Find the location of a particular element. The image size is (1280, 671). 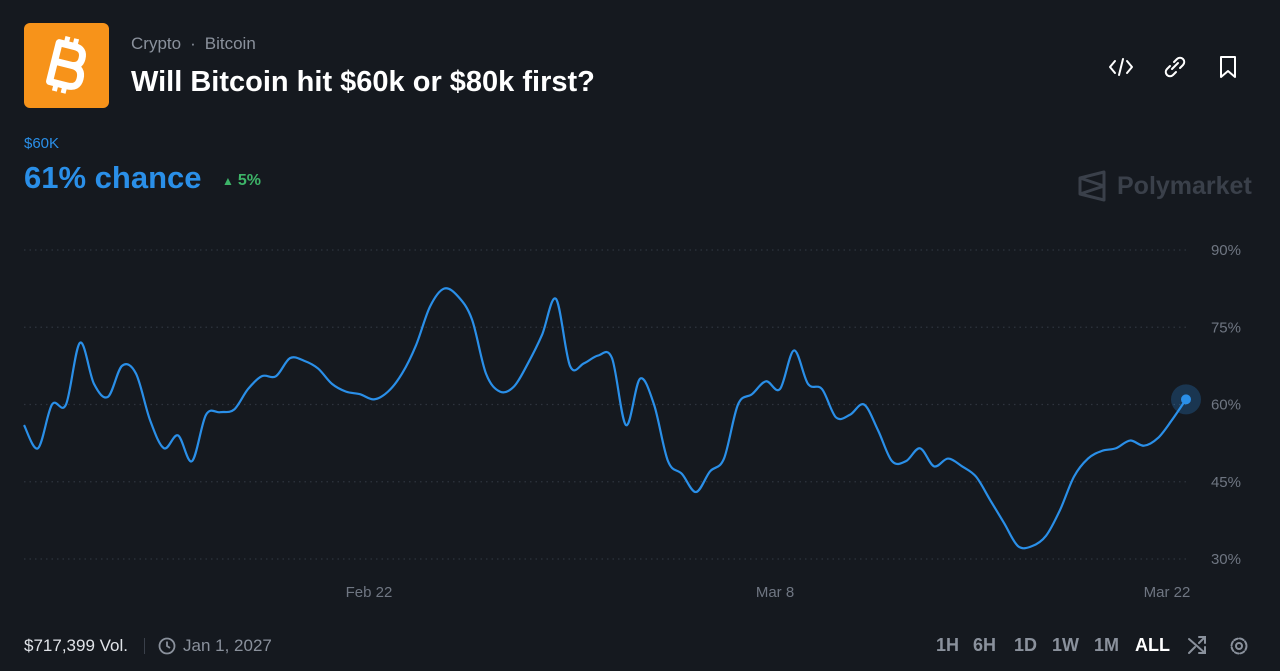

category-link: Crypto is located at coordinates (156, 43).